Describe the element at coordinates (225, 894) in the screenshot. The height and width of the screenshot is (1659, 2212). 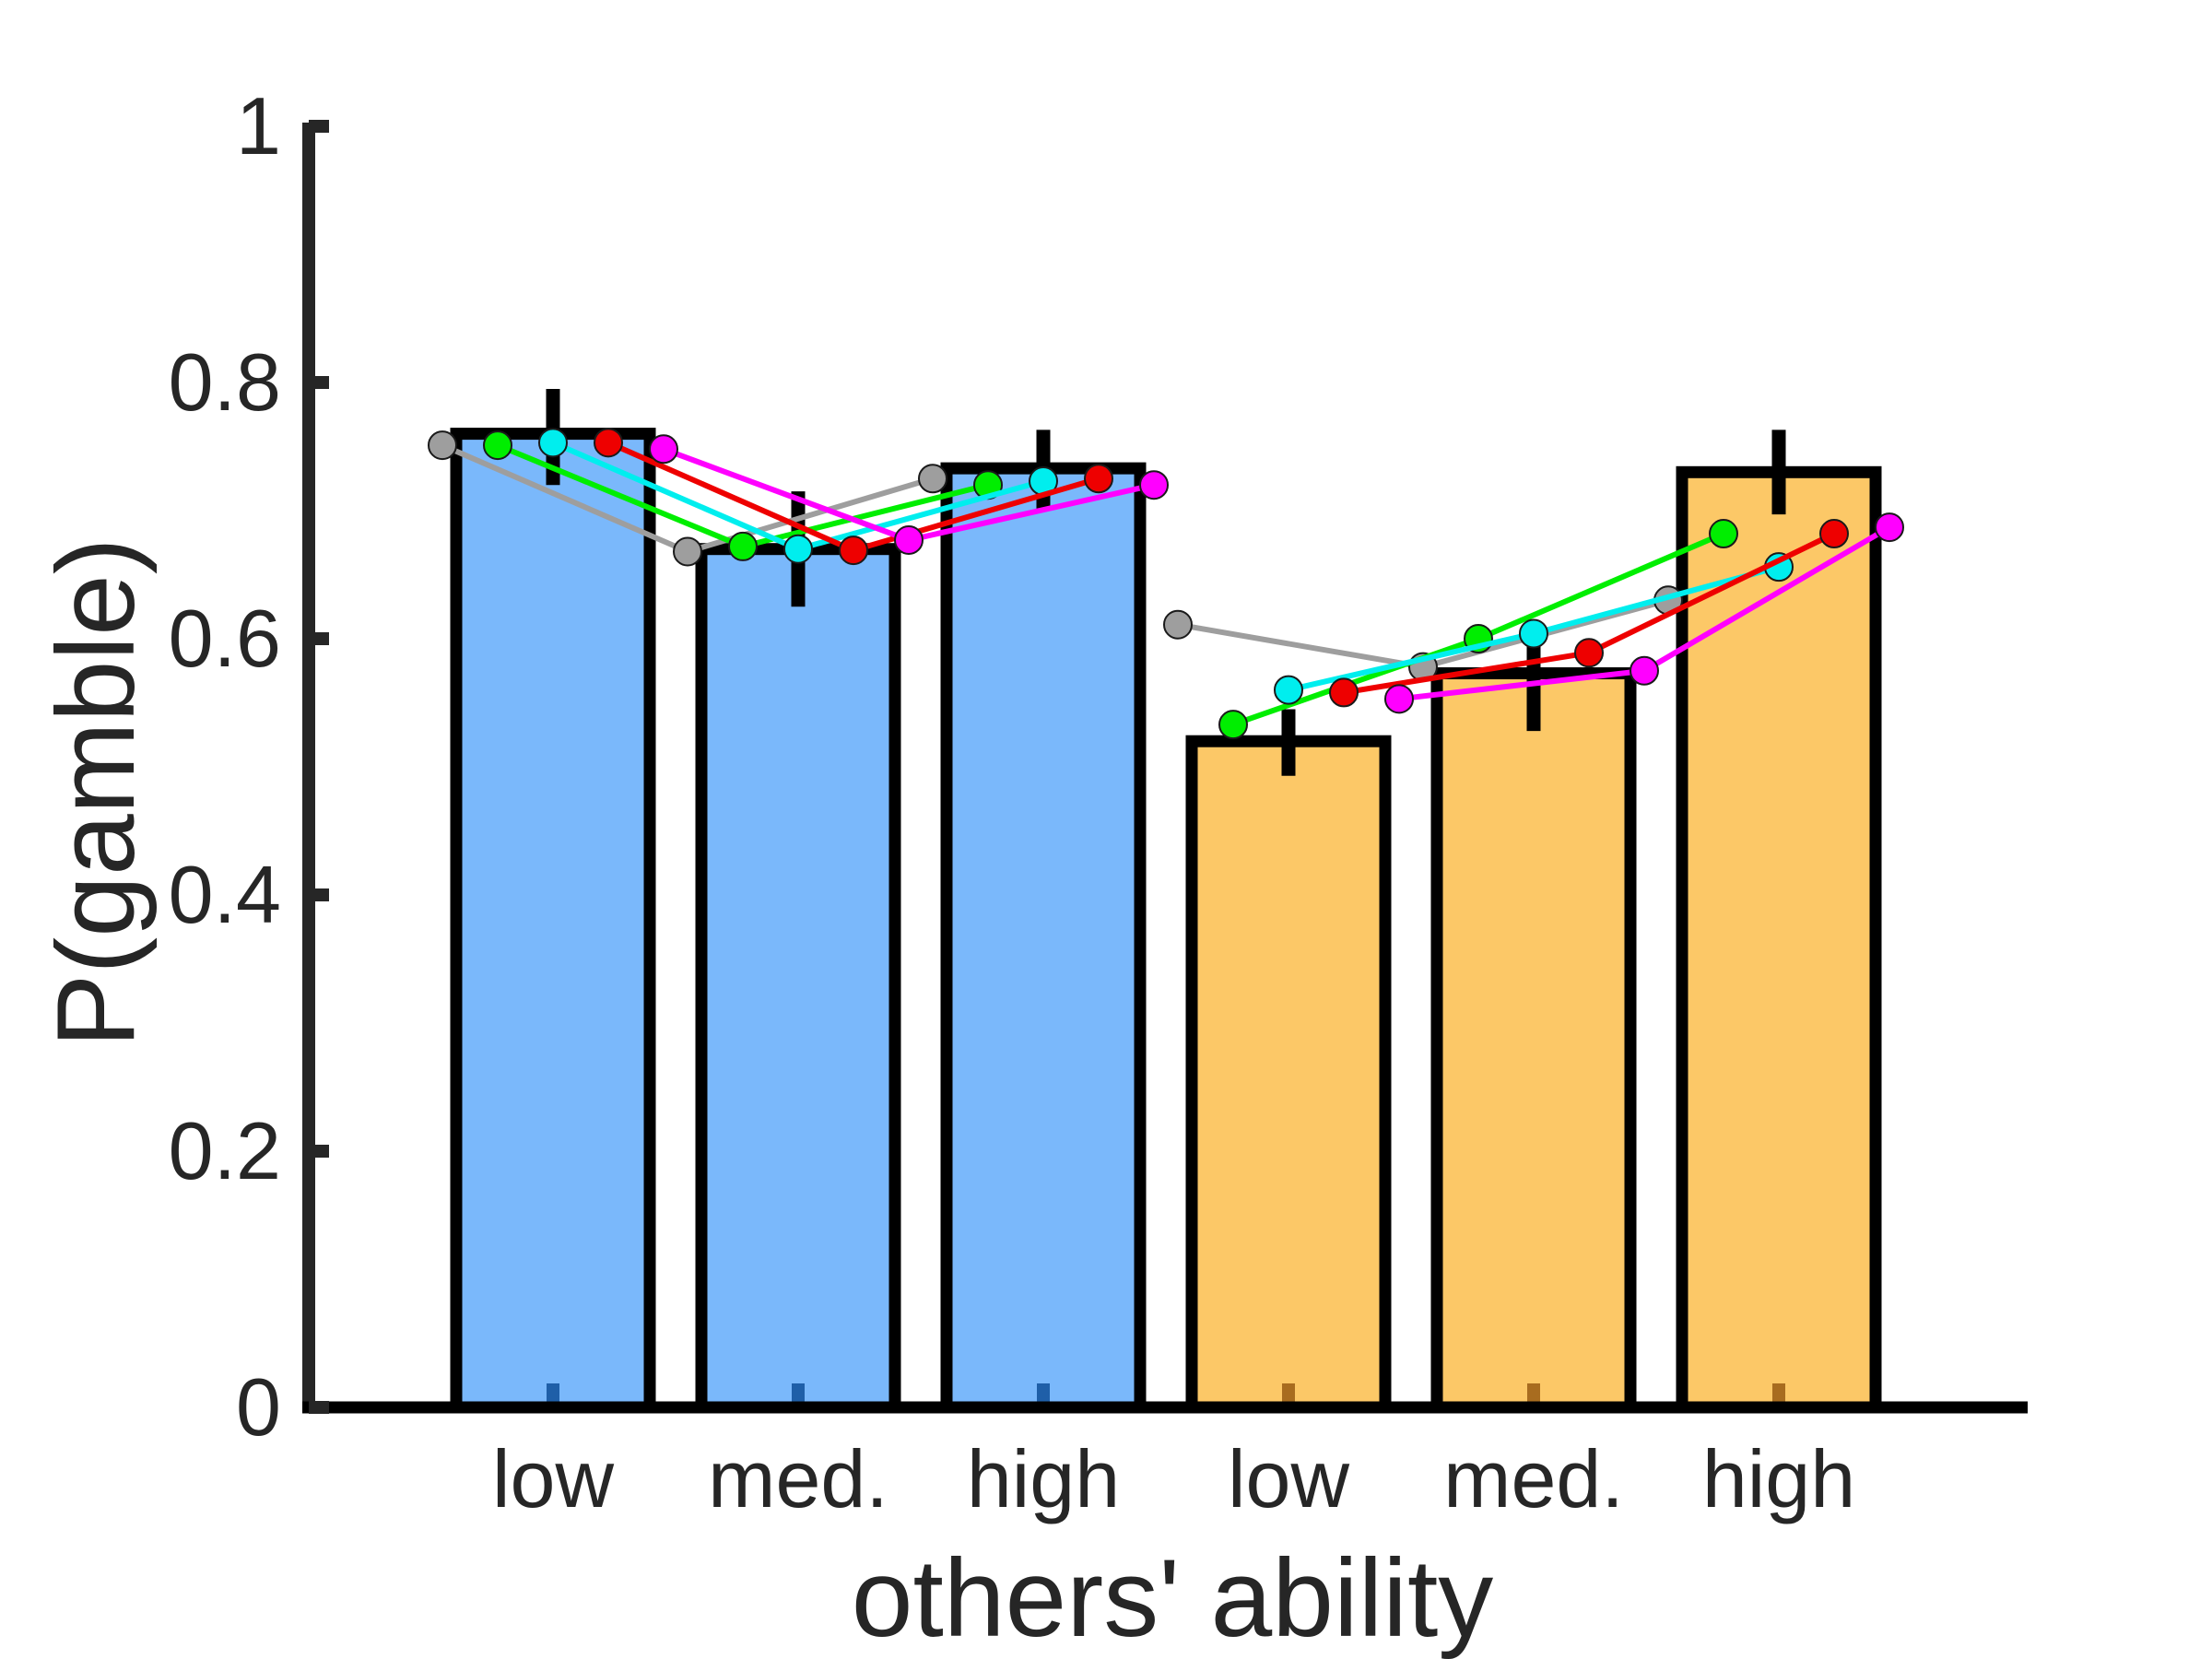
I see `y-tick-label: 0.4` at that location.